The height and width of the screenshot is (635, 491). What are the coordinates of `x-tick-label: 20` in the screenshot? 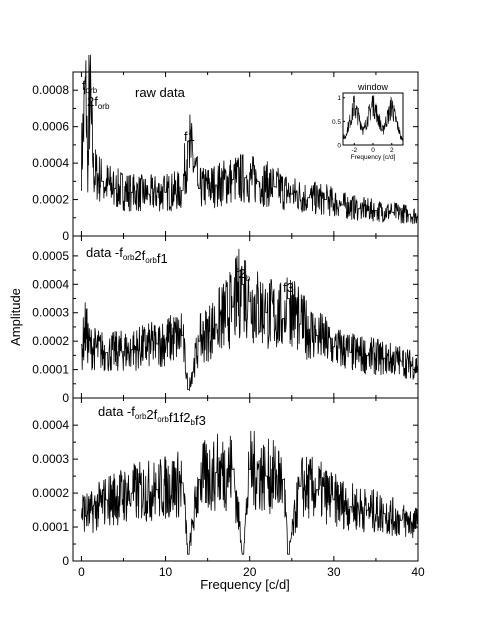 It's located at (250, 572).